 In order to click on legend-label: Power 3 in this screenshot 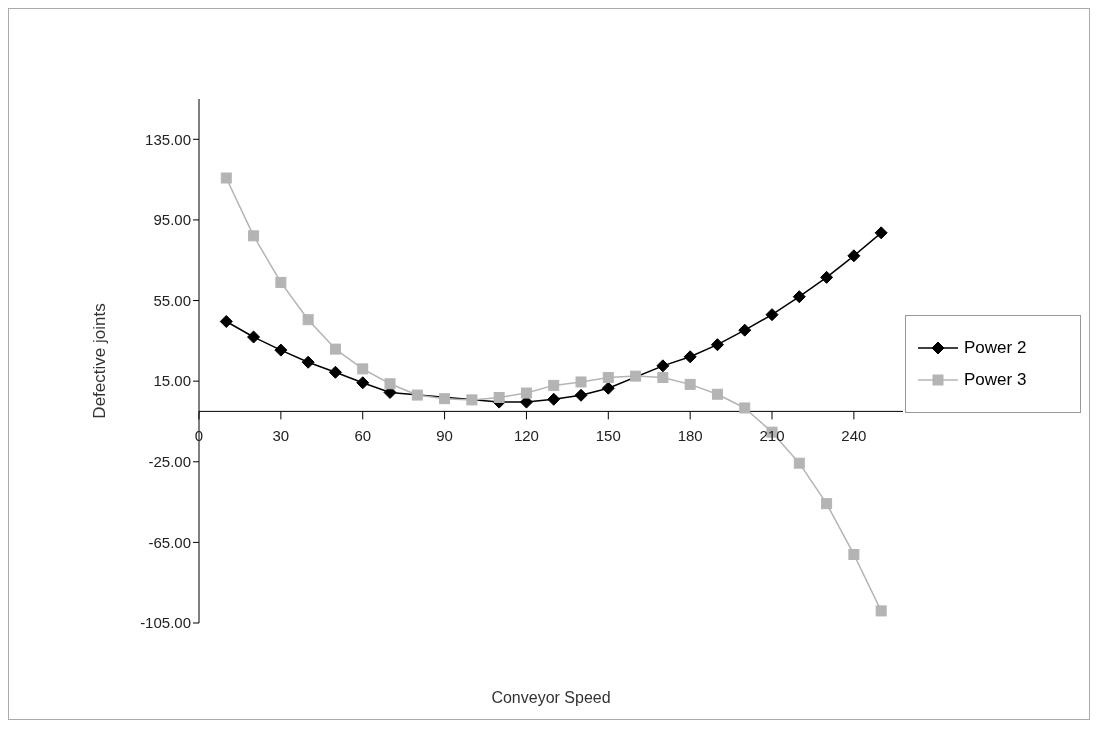, I will do `click(995, 380)`.